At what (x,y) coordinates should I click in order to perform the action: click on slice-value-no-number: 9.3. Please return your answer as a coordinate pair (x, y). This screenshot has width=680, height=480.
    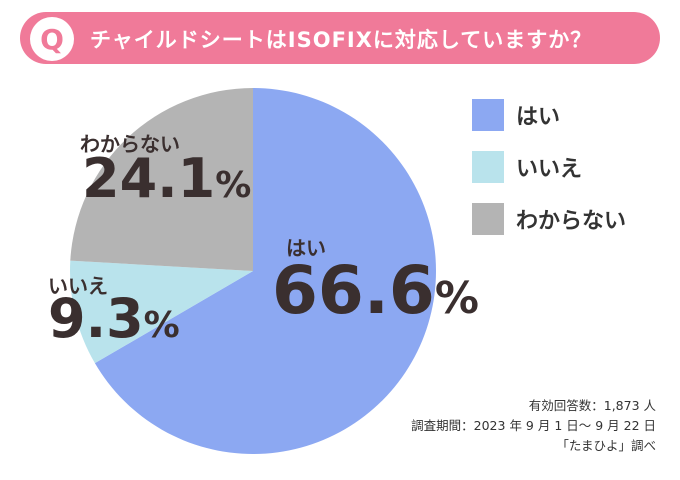
    Looking at the image, I should click on (96, 318).